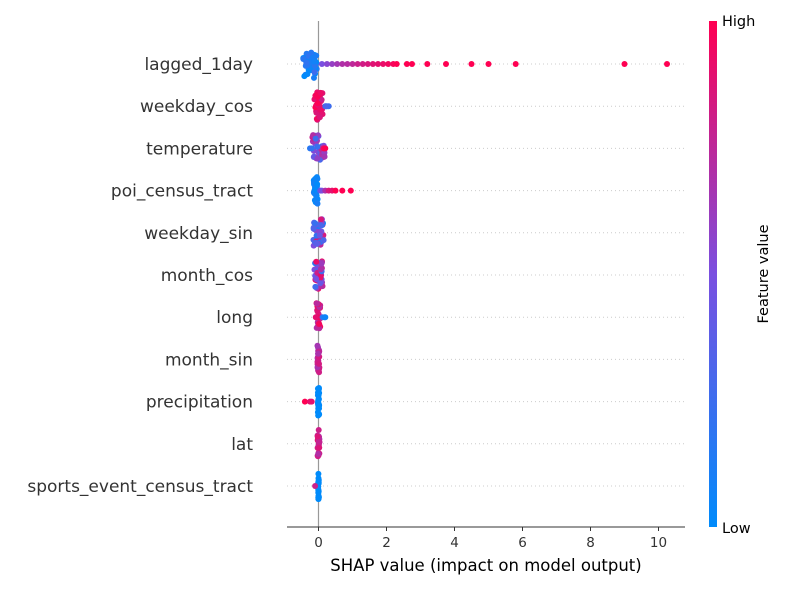 The height and width of the screenshot is (590, 800). What do you see at coordinates (196, 107) in the screenshot?
I see `feature-label: weekday_cos` at bounding box center [196, 107].